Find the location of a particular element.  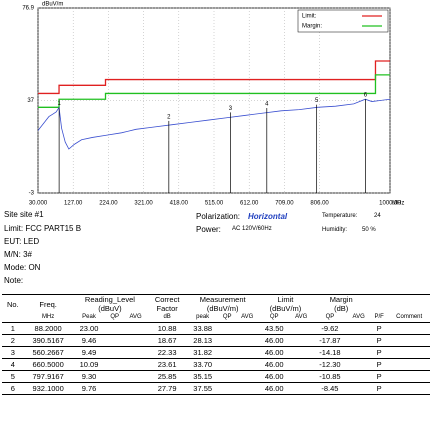

marker-label: 4 is located at coordinates (267, 105).